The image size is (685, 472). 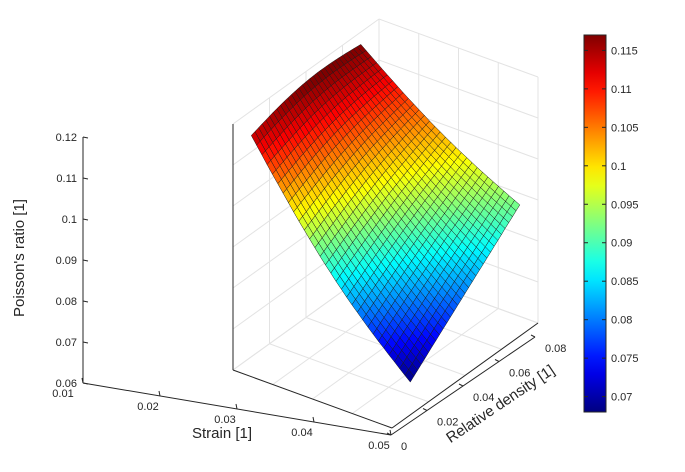 What do you see at coordinates (19, 258) in the screenshot?
I see `z-axis-label: Poisson's ratio [1]` at bounding box center [19, 258].